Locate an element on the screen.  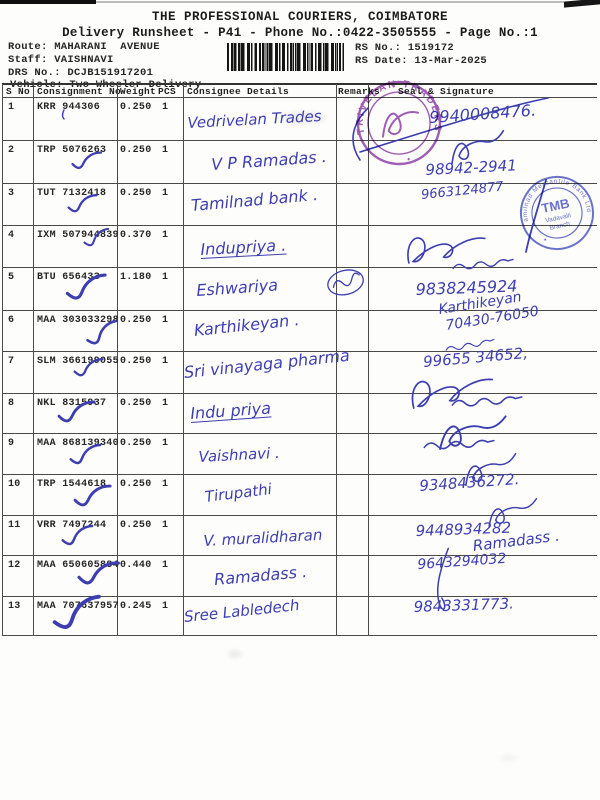
drs-no-field: DRS No.: DCJB151917201 is located at coordinates (81, 73).